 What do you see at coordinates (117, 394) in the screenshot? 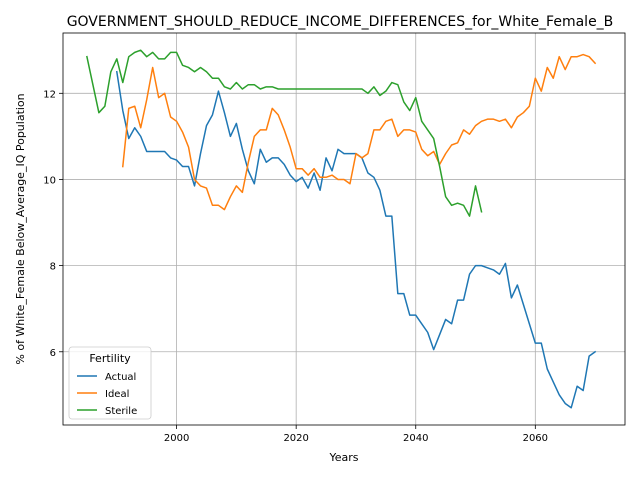
I see `legend-label-ideal: Ideal` at bounding box center [117, 394].